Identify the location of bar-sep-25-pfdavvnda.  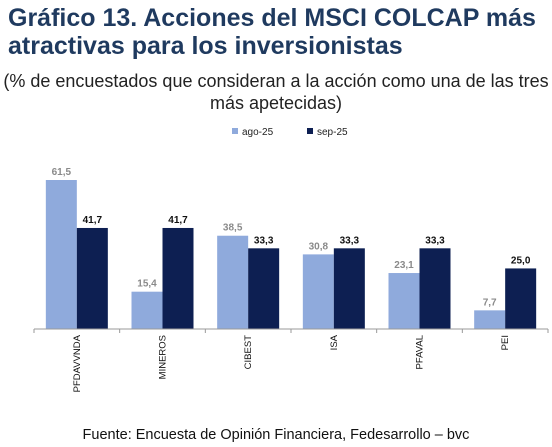
(92, 278).